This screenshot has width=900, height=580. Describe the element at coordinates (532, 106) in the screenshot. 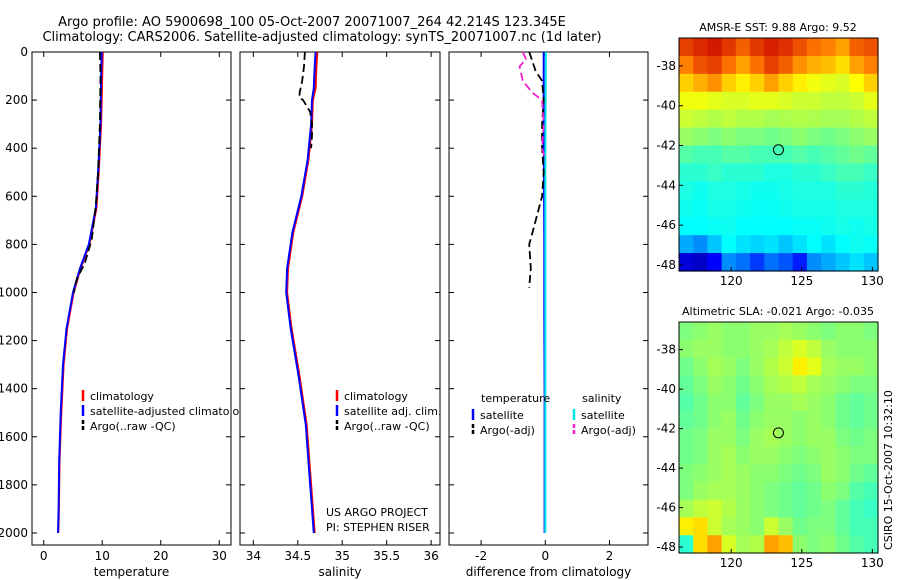

I see `difference-series-argo_mag` at that location.